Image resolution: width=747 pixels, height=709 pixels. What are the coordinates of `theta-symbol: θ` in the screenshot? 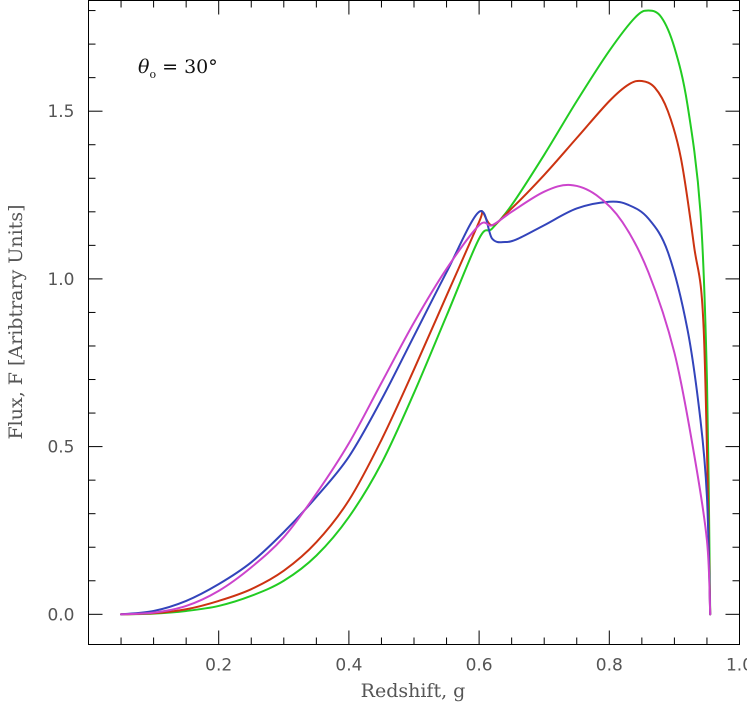 It's located at (144, 67).